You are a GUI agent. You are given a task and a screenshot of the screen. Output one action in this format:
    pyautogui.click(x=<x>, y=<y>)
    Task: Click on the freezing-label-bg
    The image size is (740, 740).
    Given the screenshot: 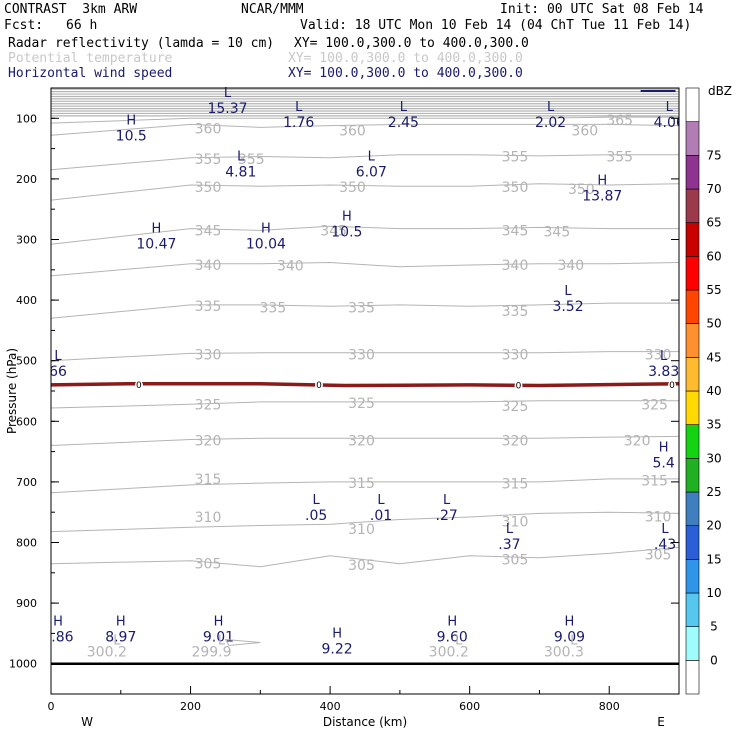 What is the action you would take?
    pyautogui.click(x=138, y=384)
    